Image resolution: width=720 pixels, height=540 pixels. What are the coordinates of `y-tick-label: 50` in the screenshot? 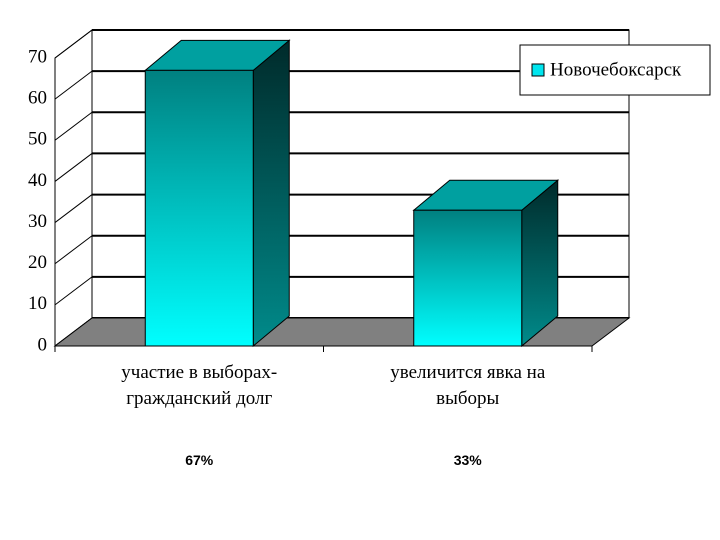 It's located at (37, 139).